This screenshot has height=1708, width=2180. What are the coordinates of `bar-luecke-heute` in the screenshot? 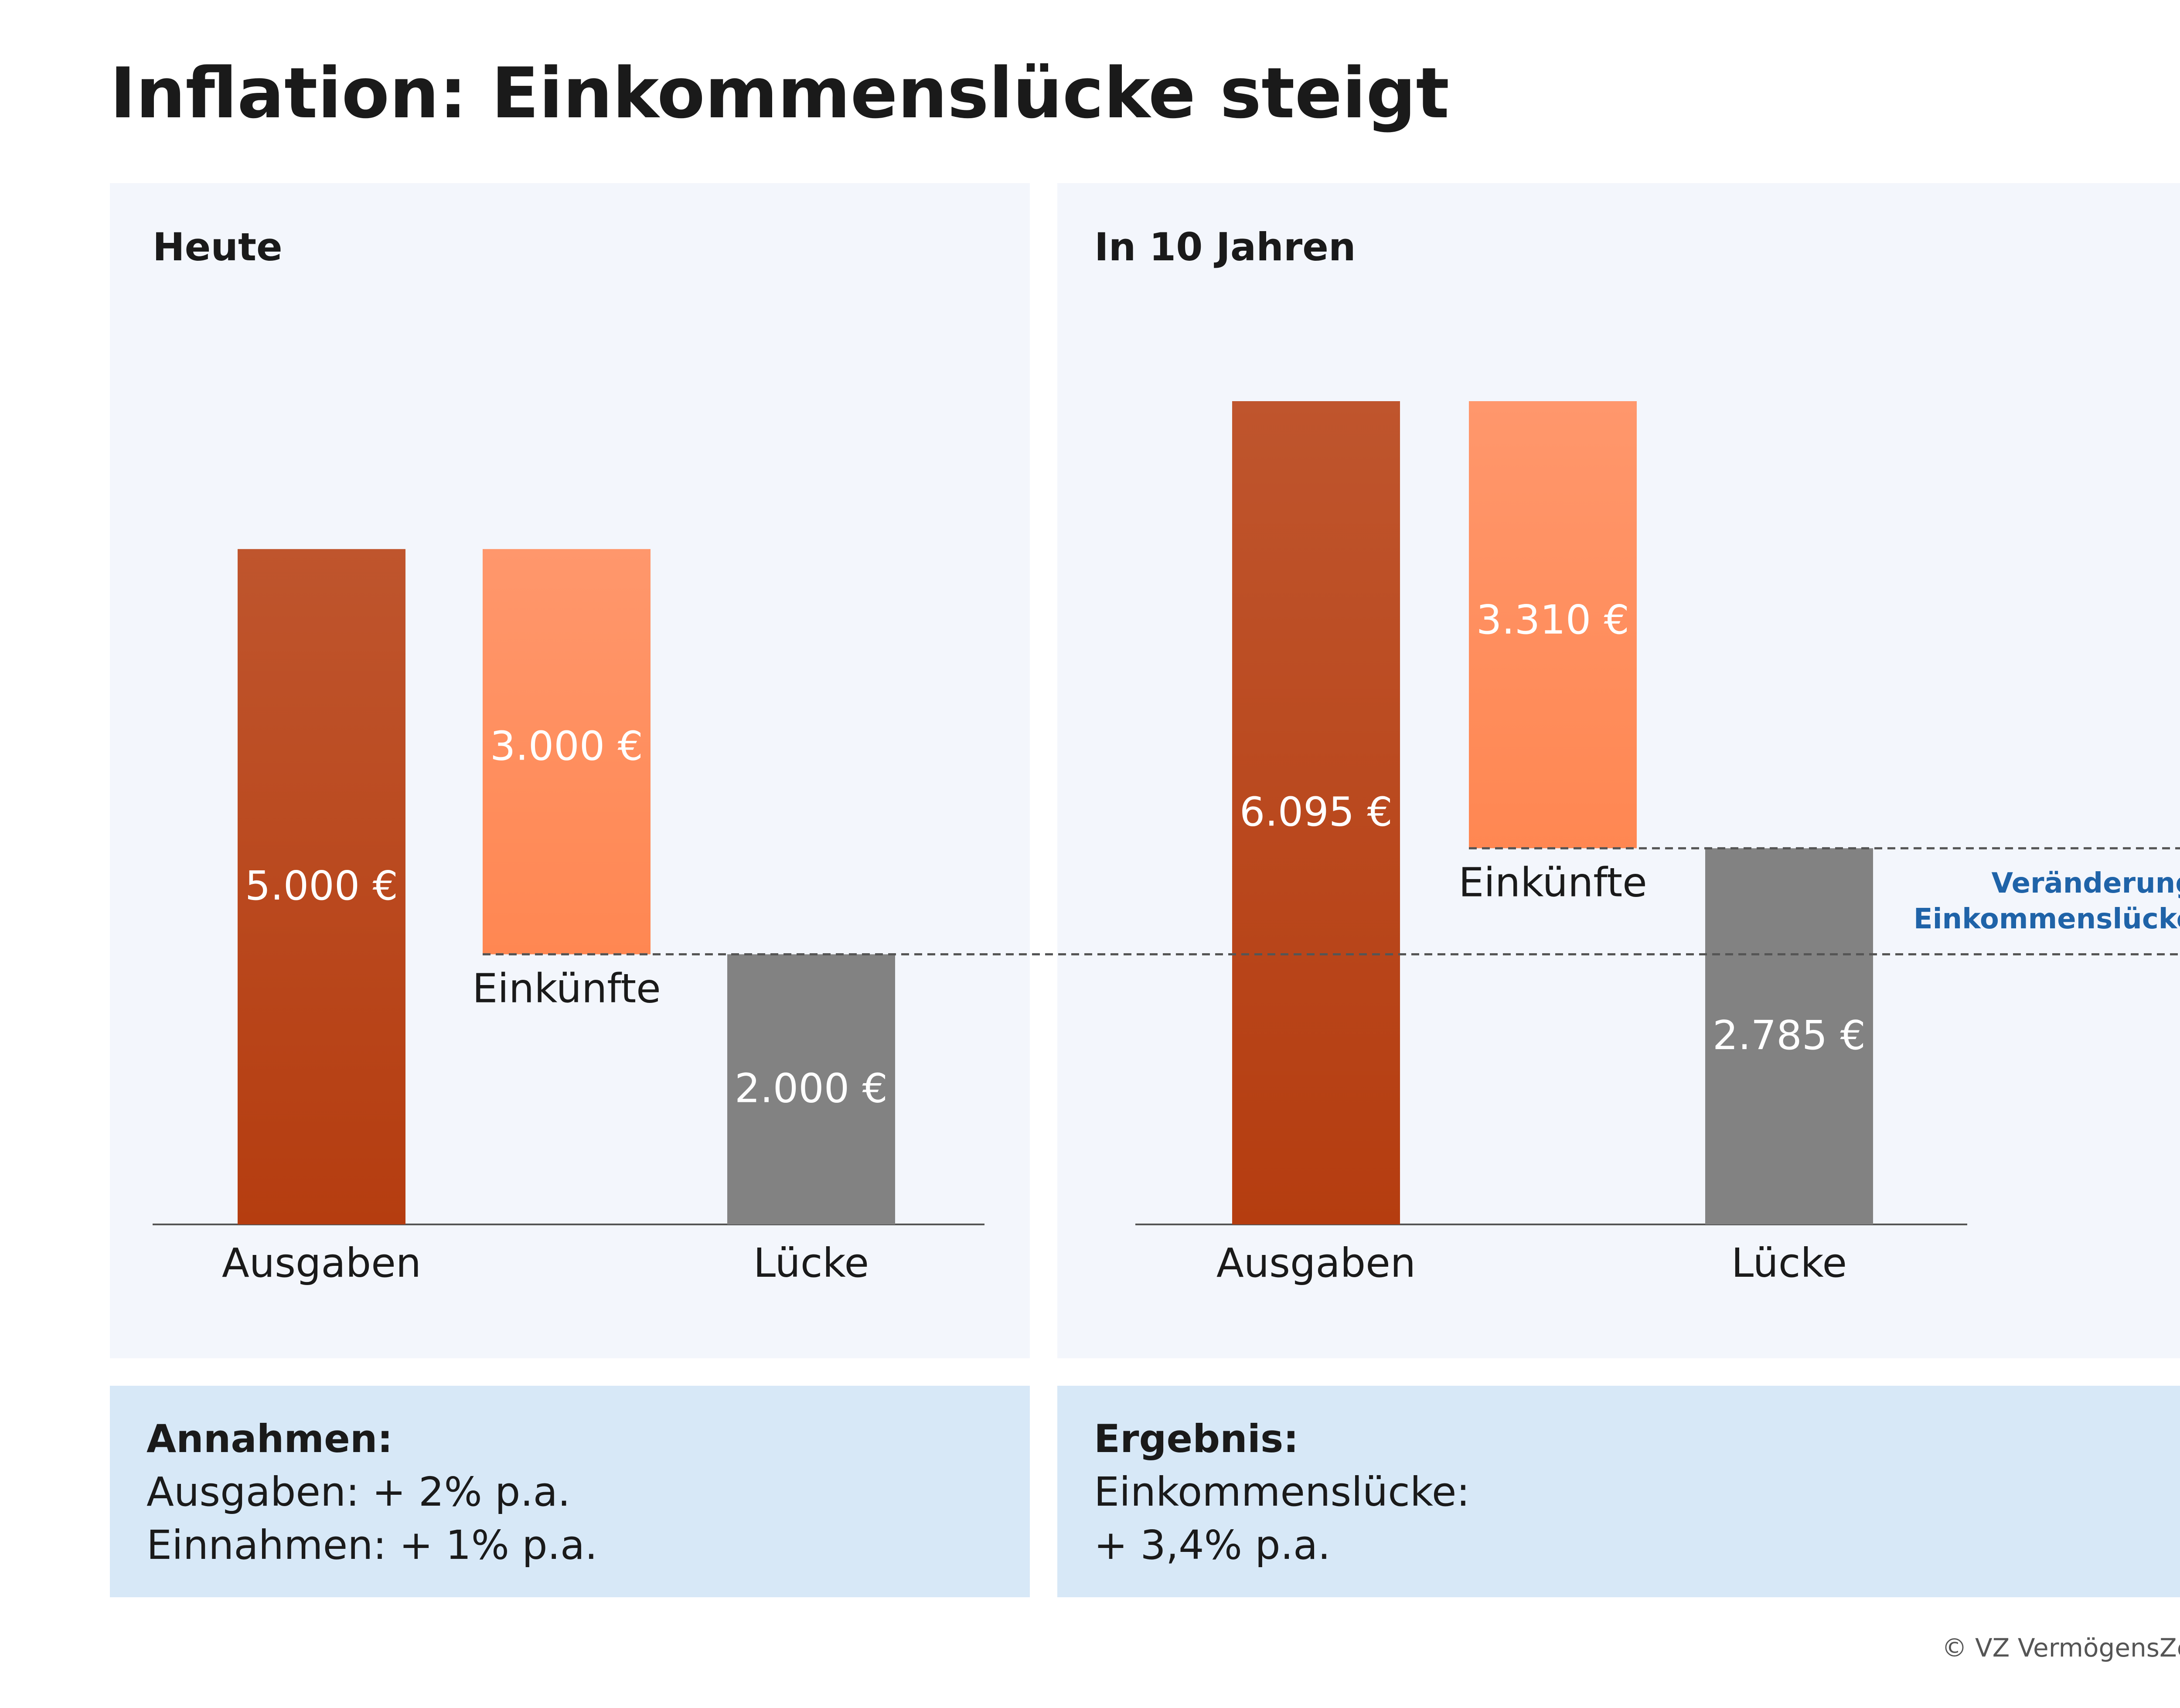 It's located at (811, 1089).